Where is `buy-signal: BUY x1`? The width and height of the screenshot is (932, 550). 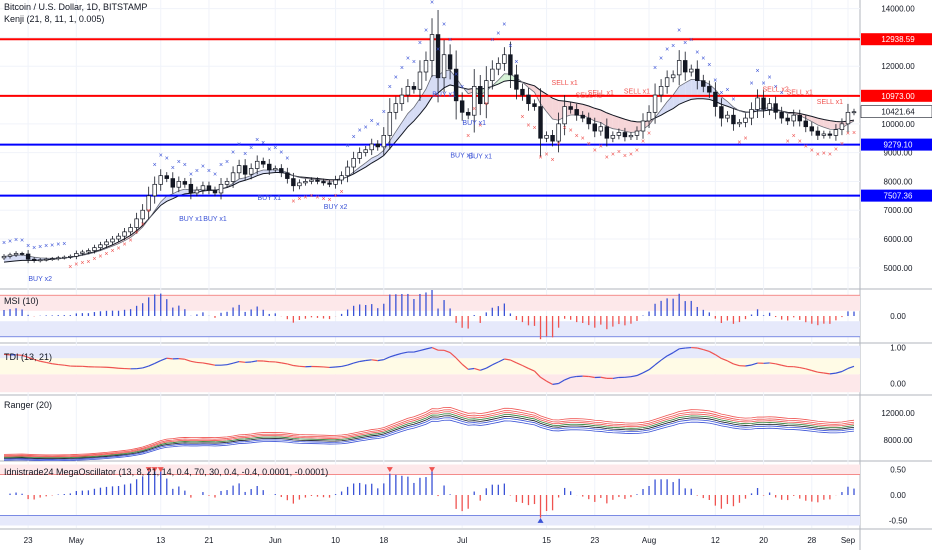 buy-signal: BUY x1 is located at coordinates (215, 219).